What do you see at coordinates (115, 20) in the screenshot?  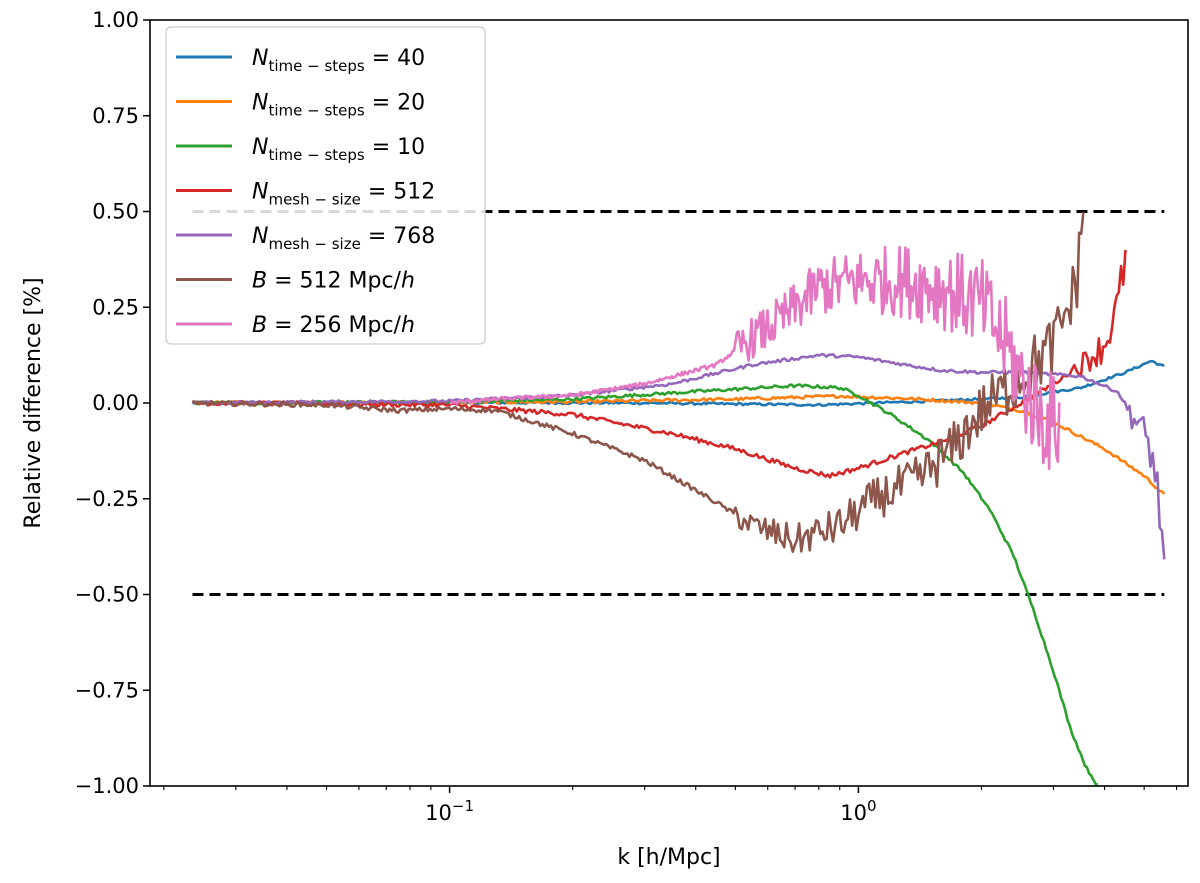 I see `y-tick-label: 1.00` at bounding box center [115, 20].